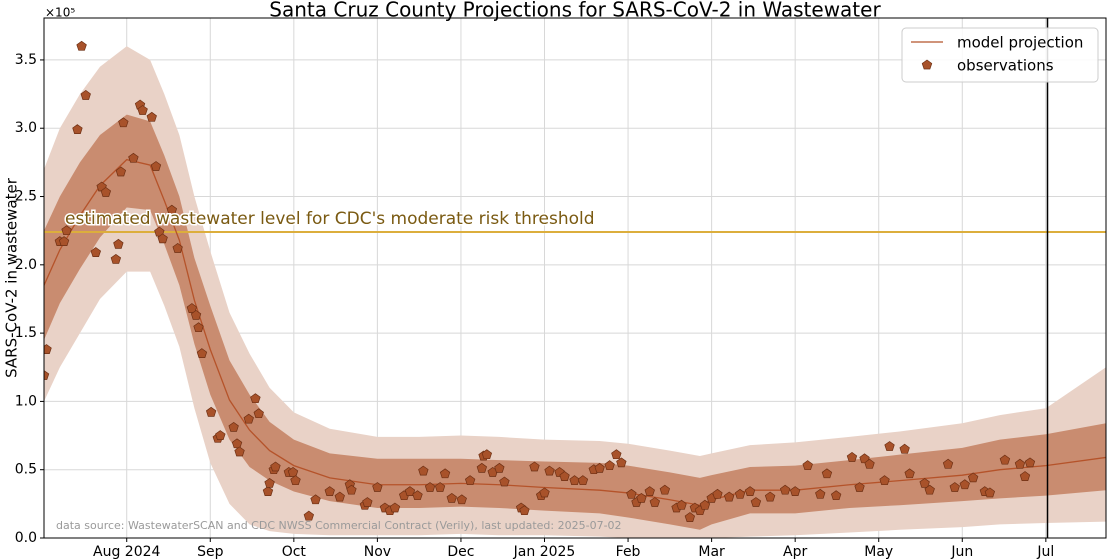 The height and width of the screenshot is (560, 1110). Describe the element at coordinates (60, 13) in the screenshot. I see `y-offset-label: ×10⁵` at that location.